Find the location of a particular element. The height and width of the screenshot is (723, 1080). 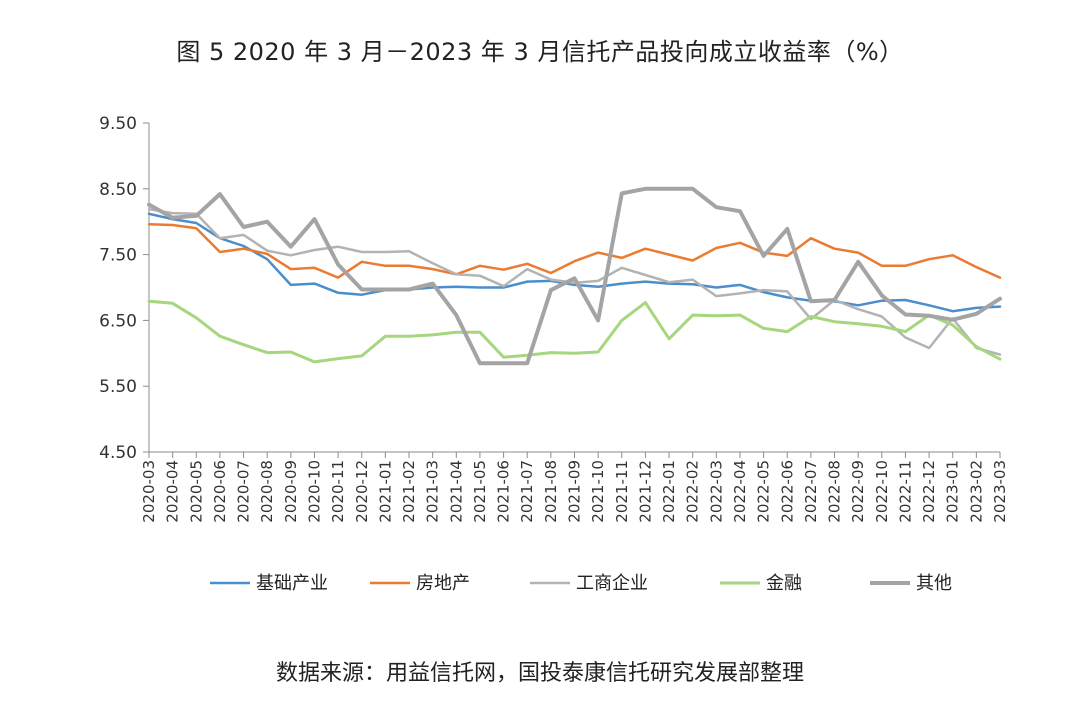

y-axis: 9.50 8.50 7.50 6.50 5.50 4.50 is located at coordinates (124, 288).